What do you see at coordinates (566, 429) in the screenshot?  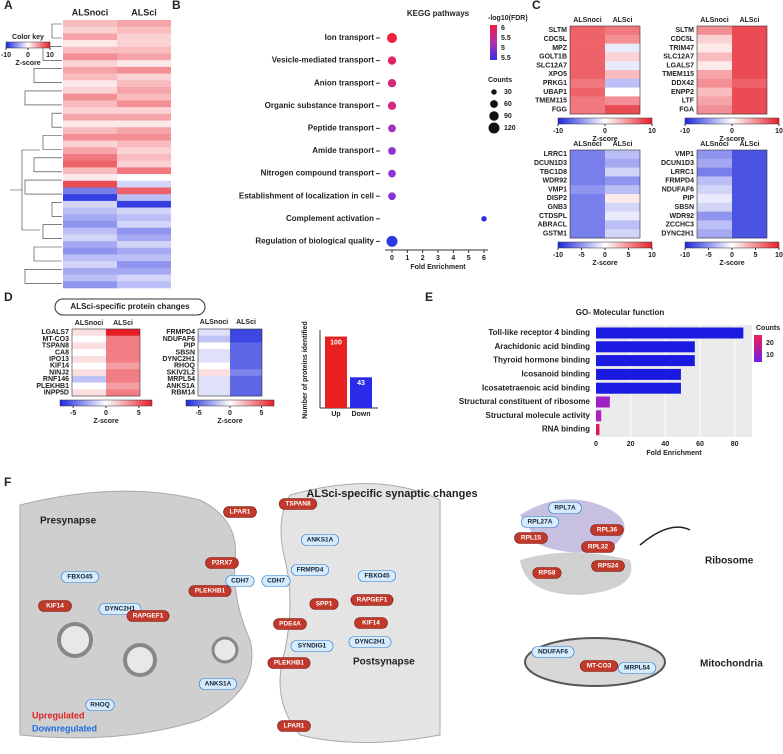 I see `category-label: RNA binding` at bounding box center [566, 429].